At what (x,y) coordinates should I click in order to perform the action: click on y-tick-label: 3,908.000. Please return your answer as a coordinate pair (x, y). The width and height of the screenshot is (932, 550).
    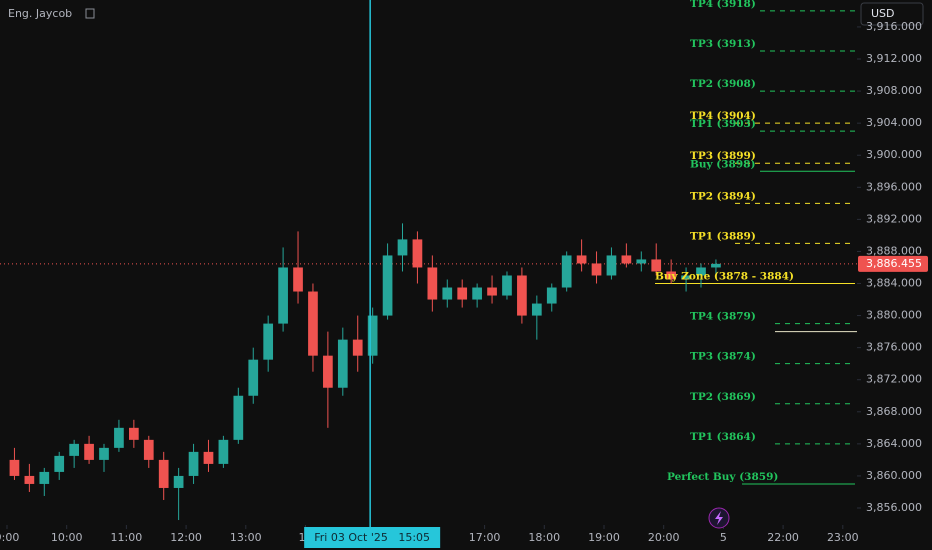
    Looking at the image, I should click on (894, 90).